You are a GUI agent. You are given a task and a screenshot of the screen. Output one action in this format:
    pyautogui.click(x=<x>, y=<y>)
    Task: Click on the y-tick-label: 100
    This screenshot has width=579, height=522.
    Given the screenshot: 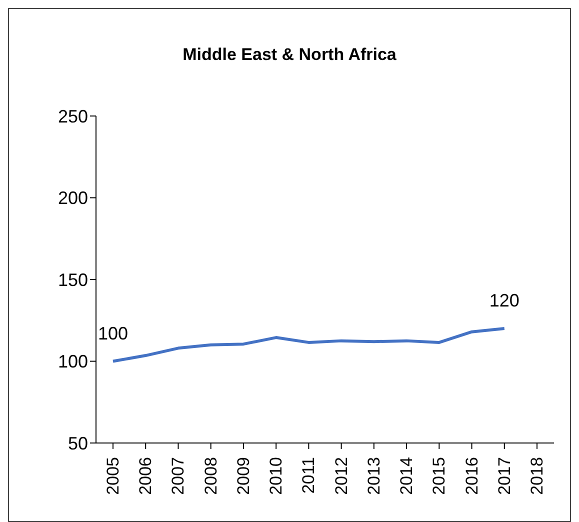 What is the action you would take?
    pyautogui.click(x=73, y=362)
    